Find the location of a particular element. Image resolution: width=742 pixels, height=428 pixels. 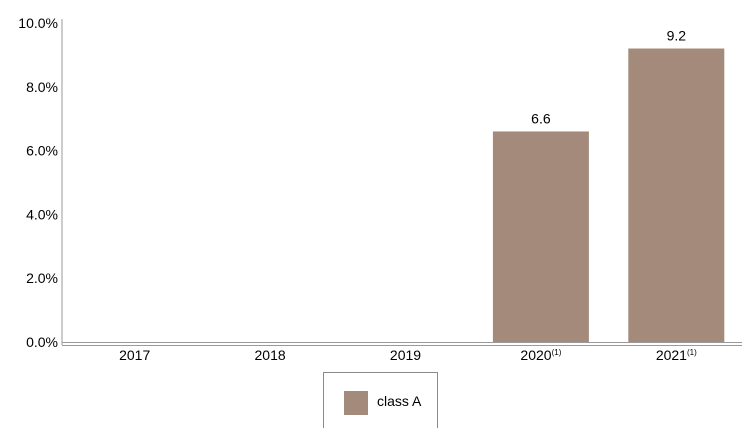

x-tick-label: 2018 is located at coordinates (270, 355).